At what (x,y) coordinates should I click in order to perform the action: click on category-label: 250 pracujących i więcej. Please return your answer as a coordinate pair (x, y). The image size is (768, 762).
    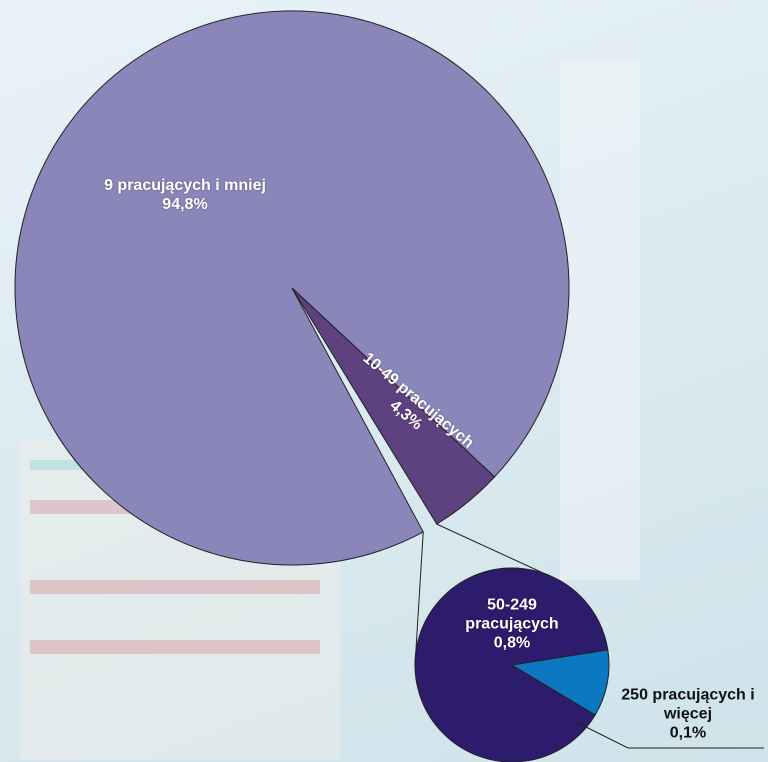
    Looking at the image, I should click on (688, 704).